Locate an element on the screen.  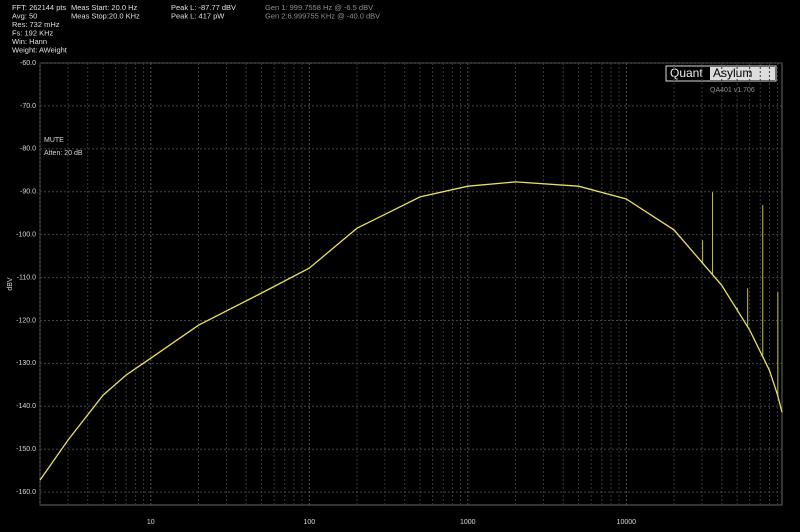
note: Atten: 20 dB is located at coordinates (63, 153).